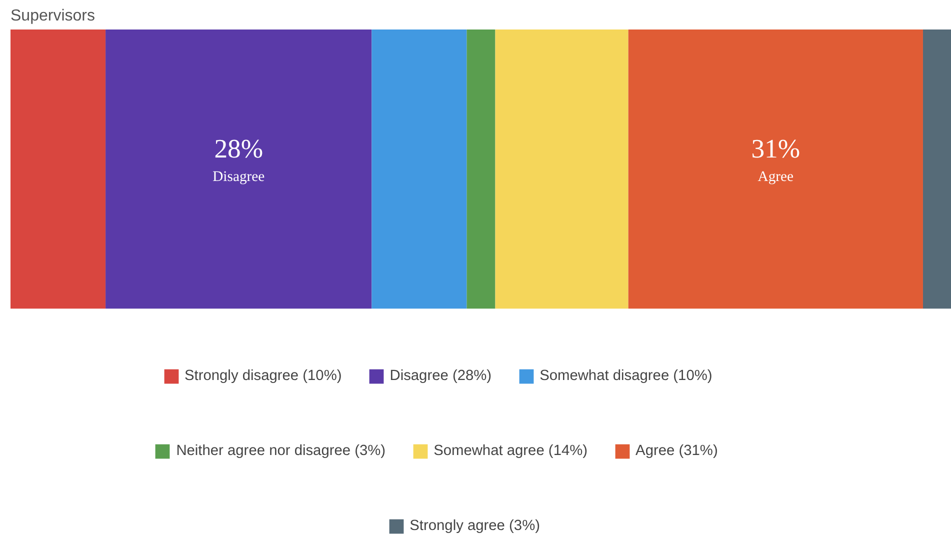  What do you see at coordinates (677, 451) in the screenshot?
I see `legend-label: Agree (31%)` at bounding box center [677, 451].